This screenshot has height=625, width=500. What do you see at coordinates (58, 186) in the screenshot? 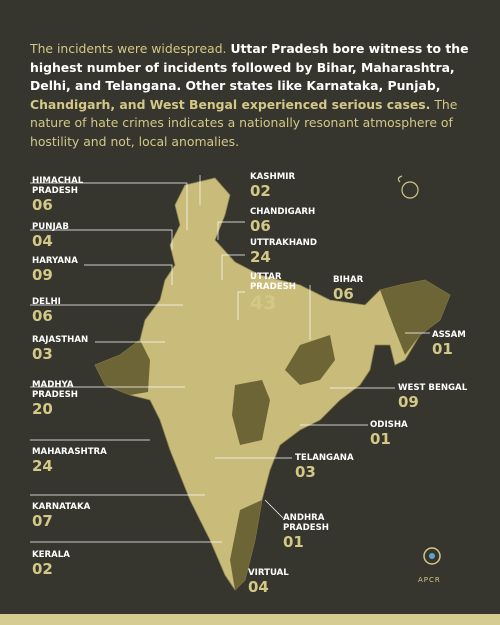
I see `state-name: HIMACHAL PRADESH` at bounding box center [58, 186].